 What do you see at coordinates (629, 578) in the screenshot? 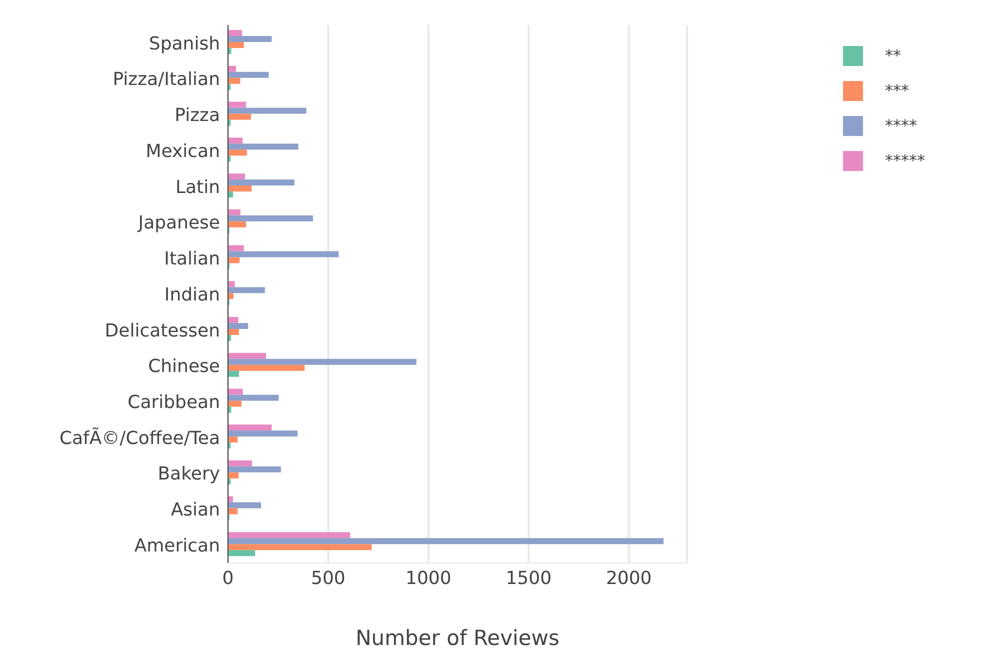
I see `x-tick-label: 2000` at bounding box center [629, 578].